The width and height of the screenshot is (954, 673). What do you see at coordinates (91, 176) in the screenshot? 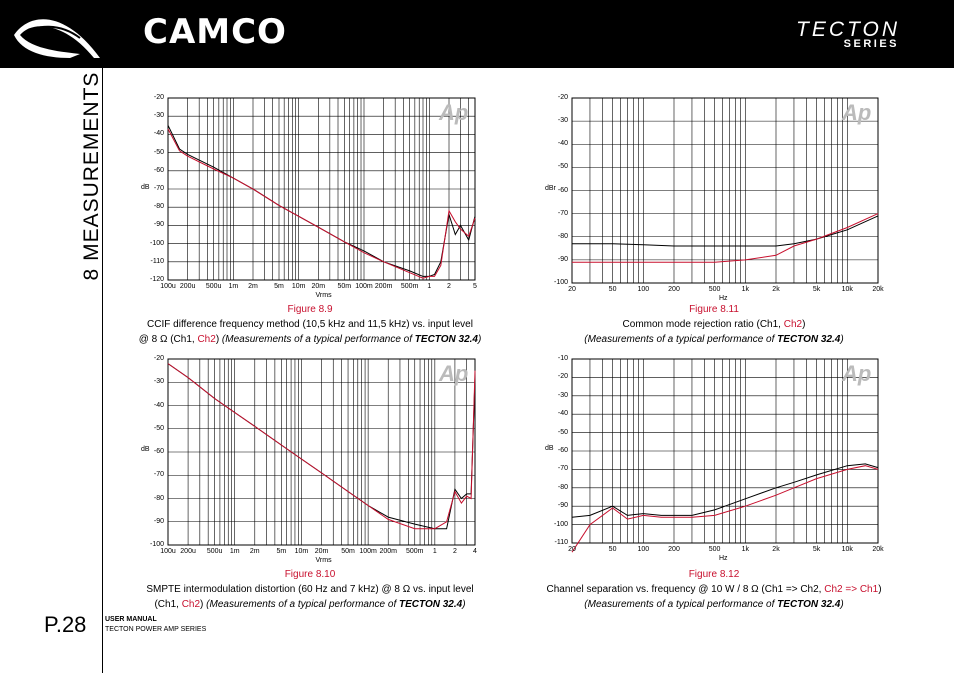
I see `section-title: 8 MEASUREMENTS` at bounding box center [91, 176].